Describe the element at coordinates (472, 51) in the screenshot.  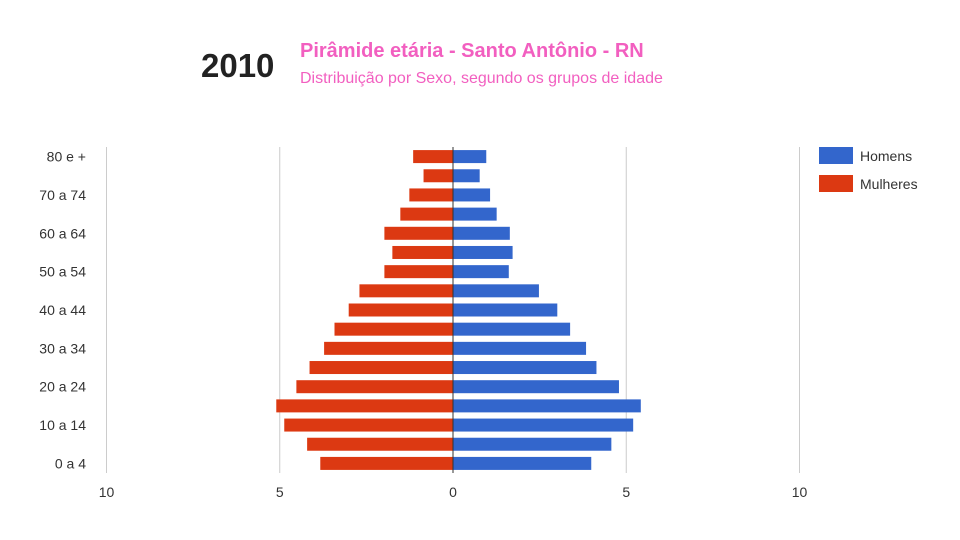
I see `chart-title: Pirâmide etária - Santo Antônio - RN` at that location.